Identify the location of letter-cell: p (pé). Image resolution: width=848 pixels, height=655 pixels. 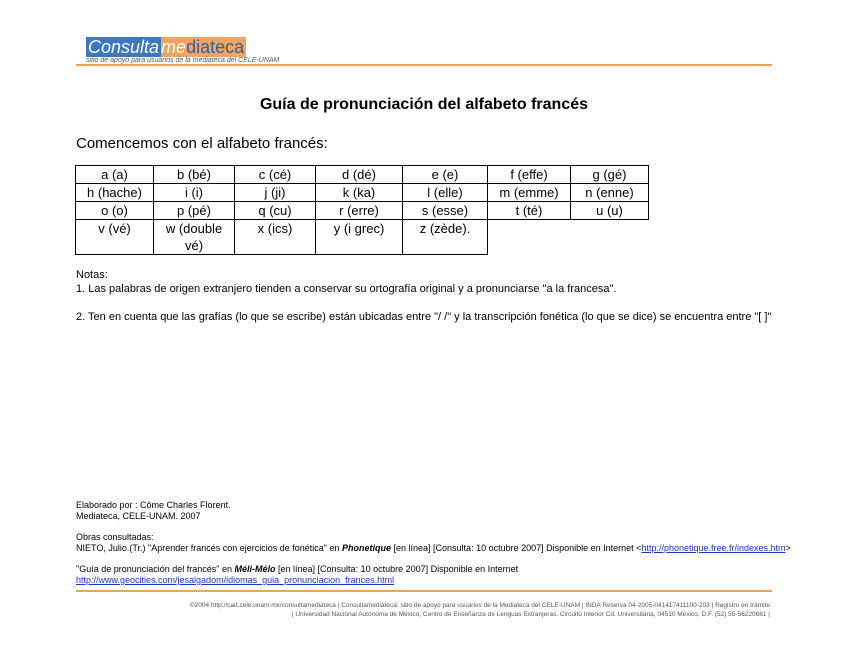
(194, 210).